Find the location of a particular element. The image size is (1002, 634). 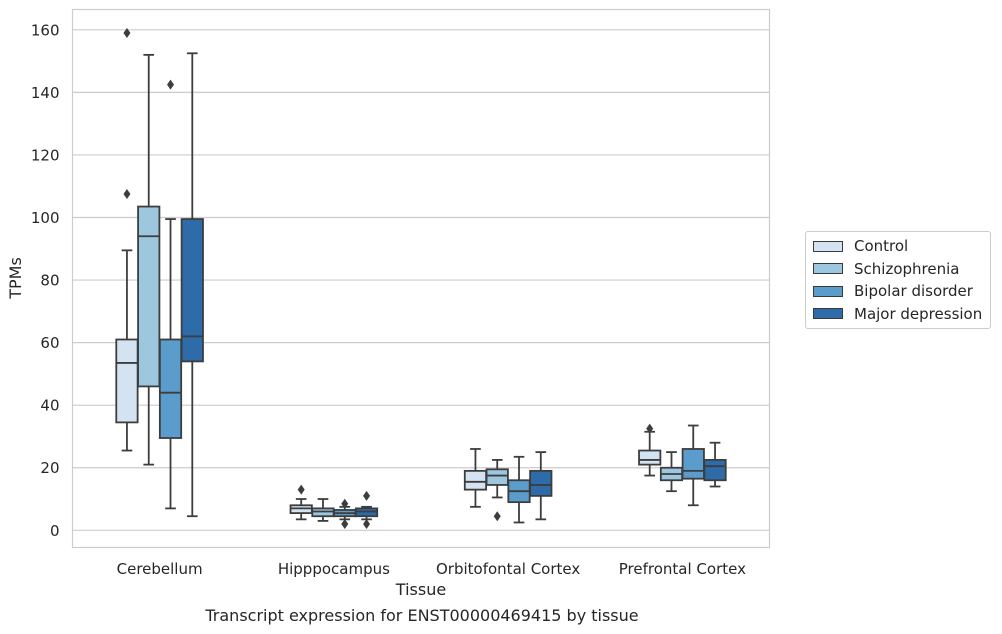

y-tick-label: 160 is located at coordinates (45, 30).